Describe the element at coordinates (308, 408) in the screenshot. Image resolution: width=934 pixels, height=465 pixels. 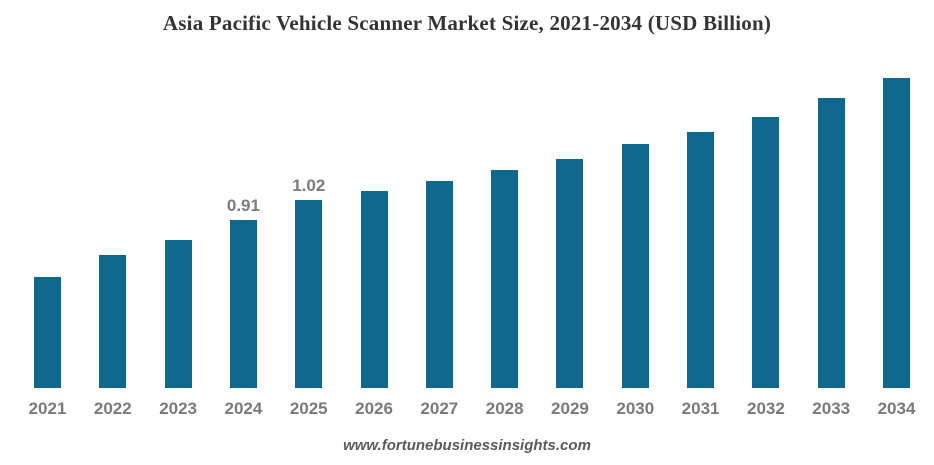
I see `x-axis-label-2025: 2025` at that location.